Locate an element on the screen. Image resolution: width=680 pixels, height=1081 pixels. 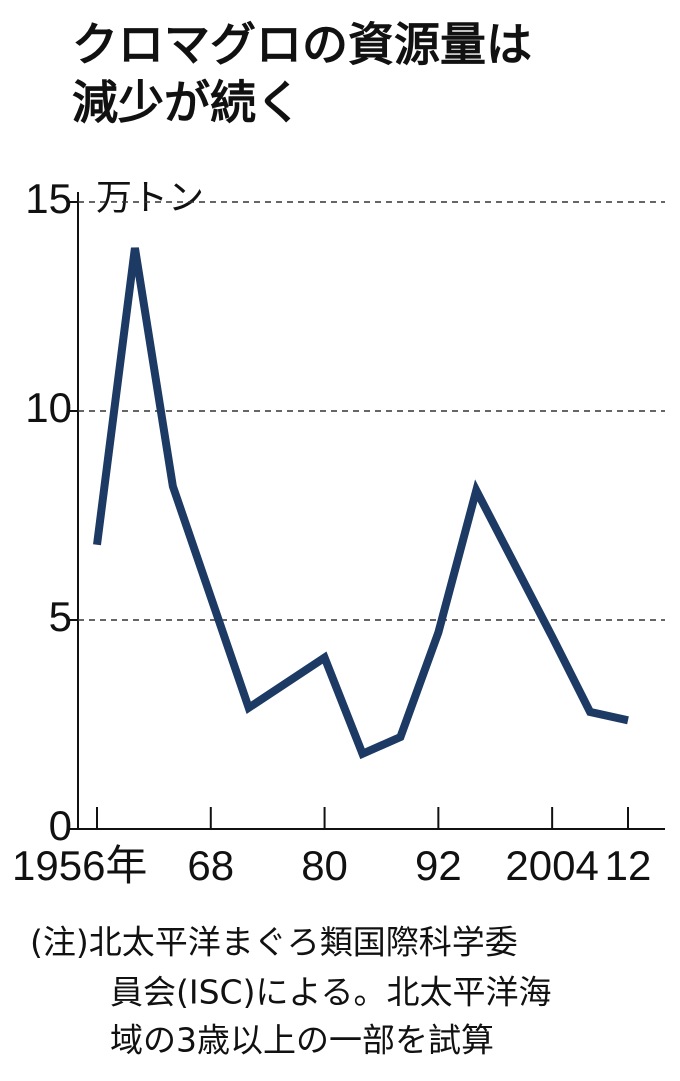
x-tick-label: 2004 is located at coordinates (551, 865).